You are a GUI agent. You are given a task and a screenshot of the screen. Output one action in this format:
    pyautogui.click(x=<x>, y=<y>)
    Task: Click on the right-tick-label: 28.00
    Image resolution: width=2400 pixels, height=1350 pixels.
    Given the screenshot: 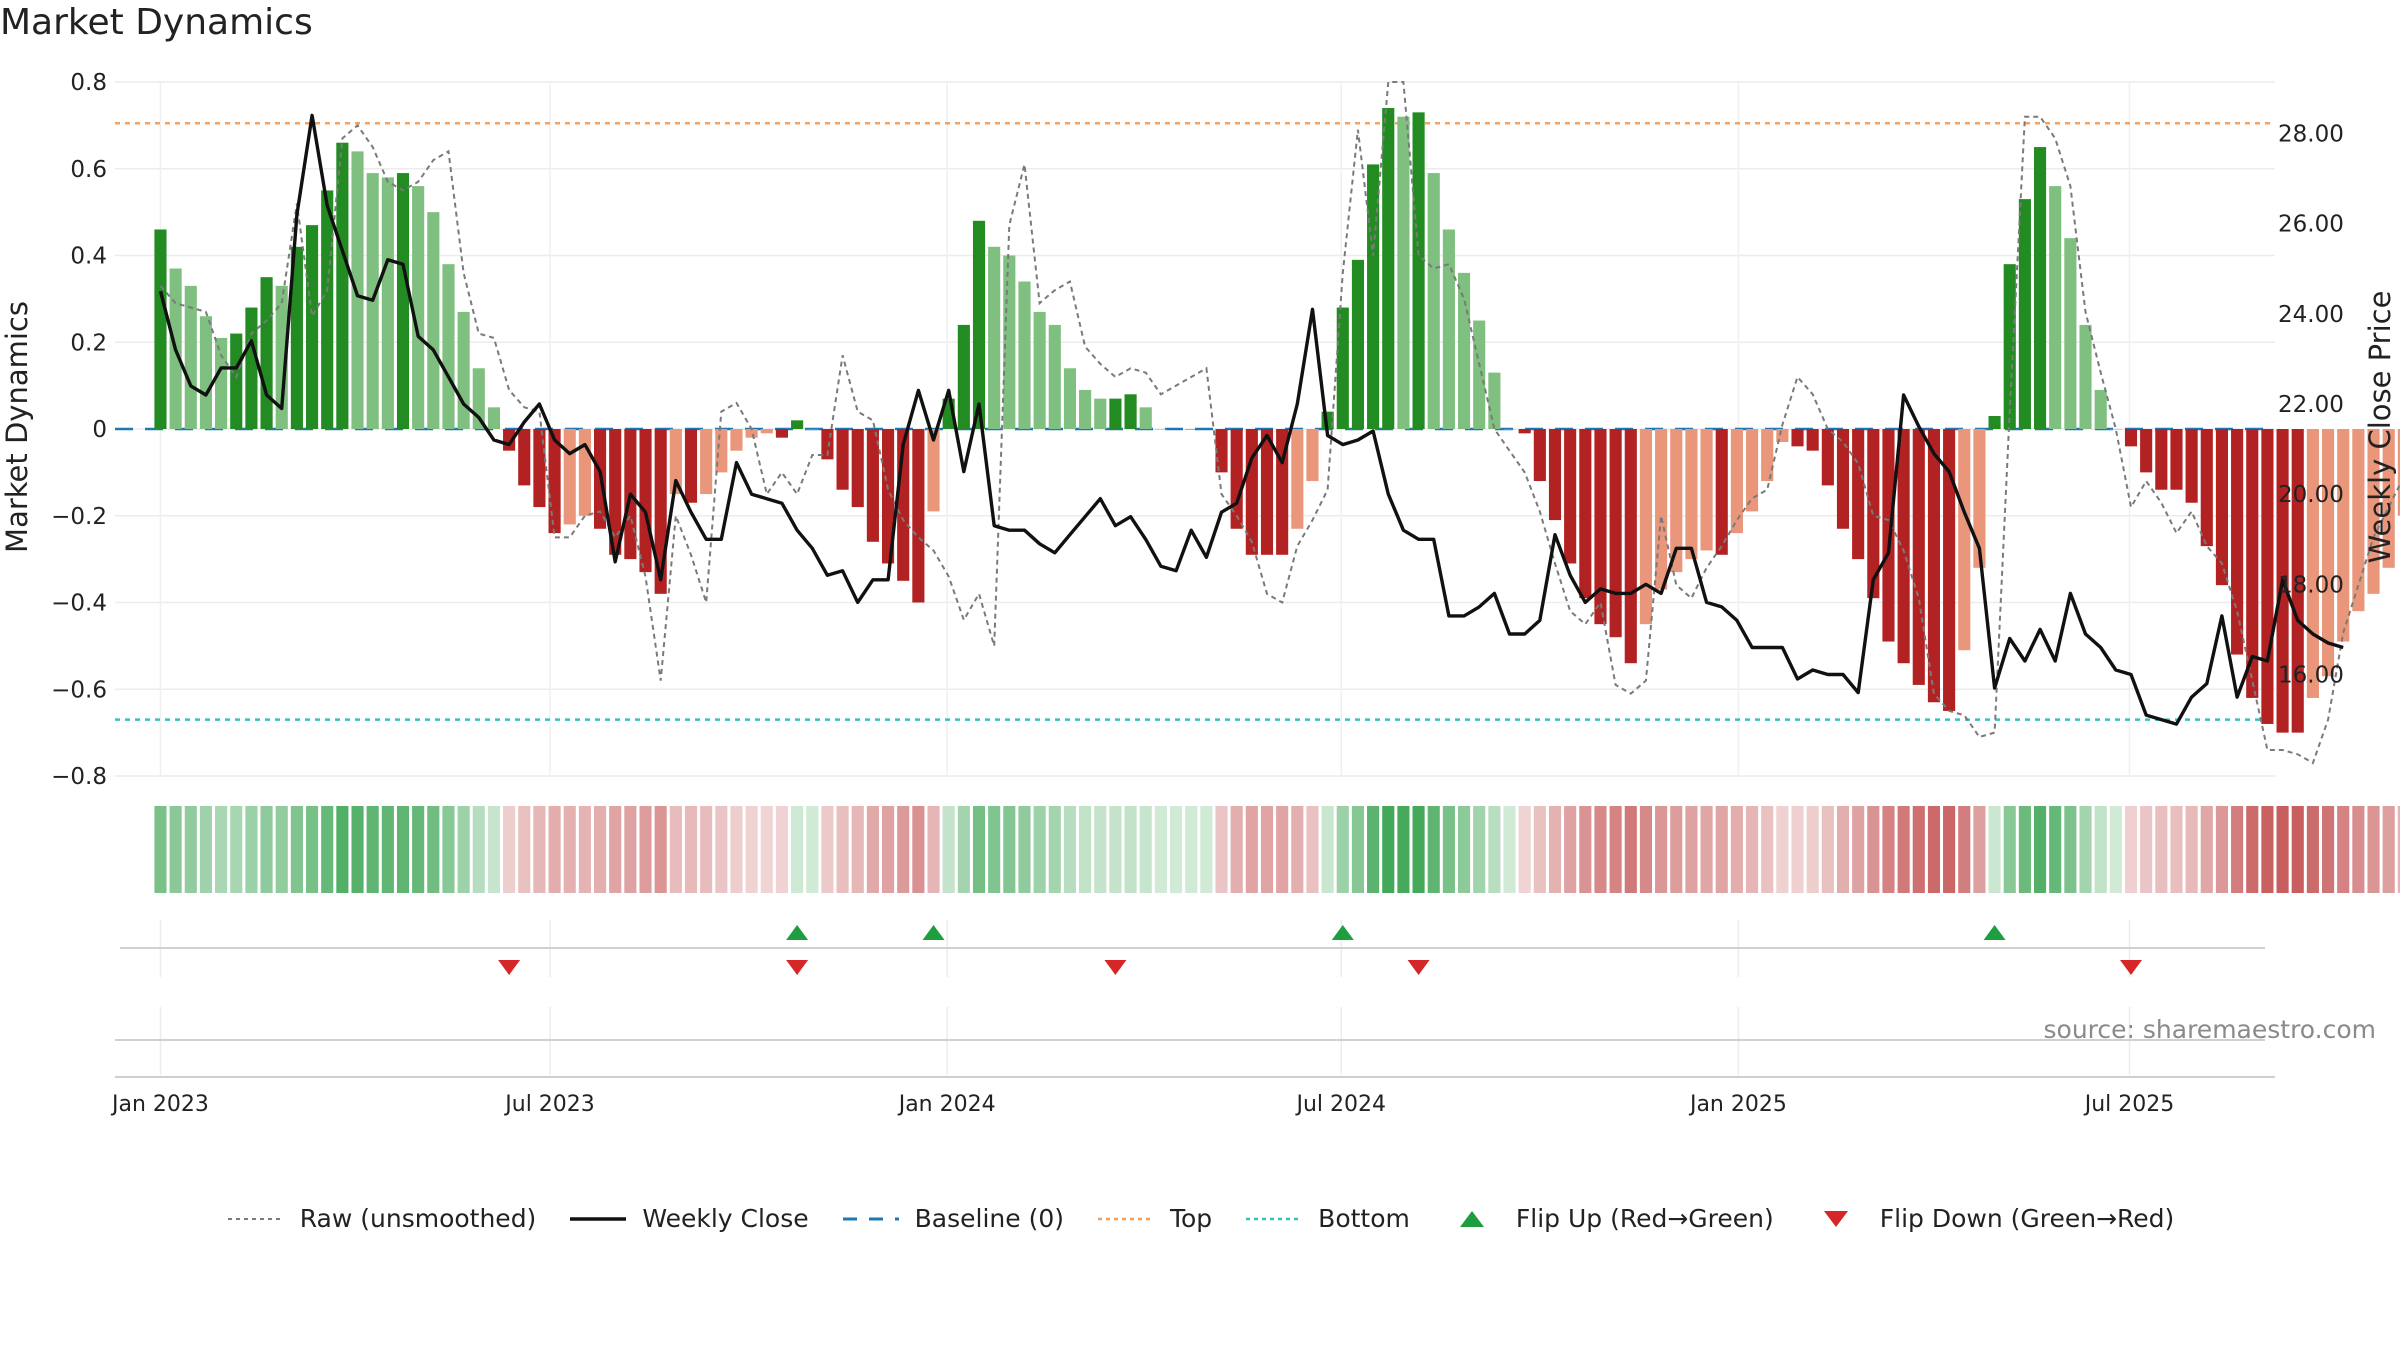 What is the action you would take?
    pyautogui.click(x=2311, y=134)
    